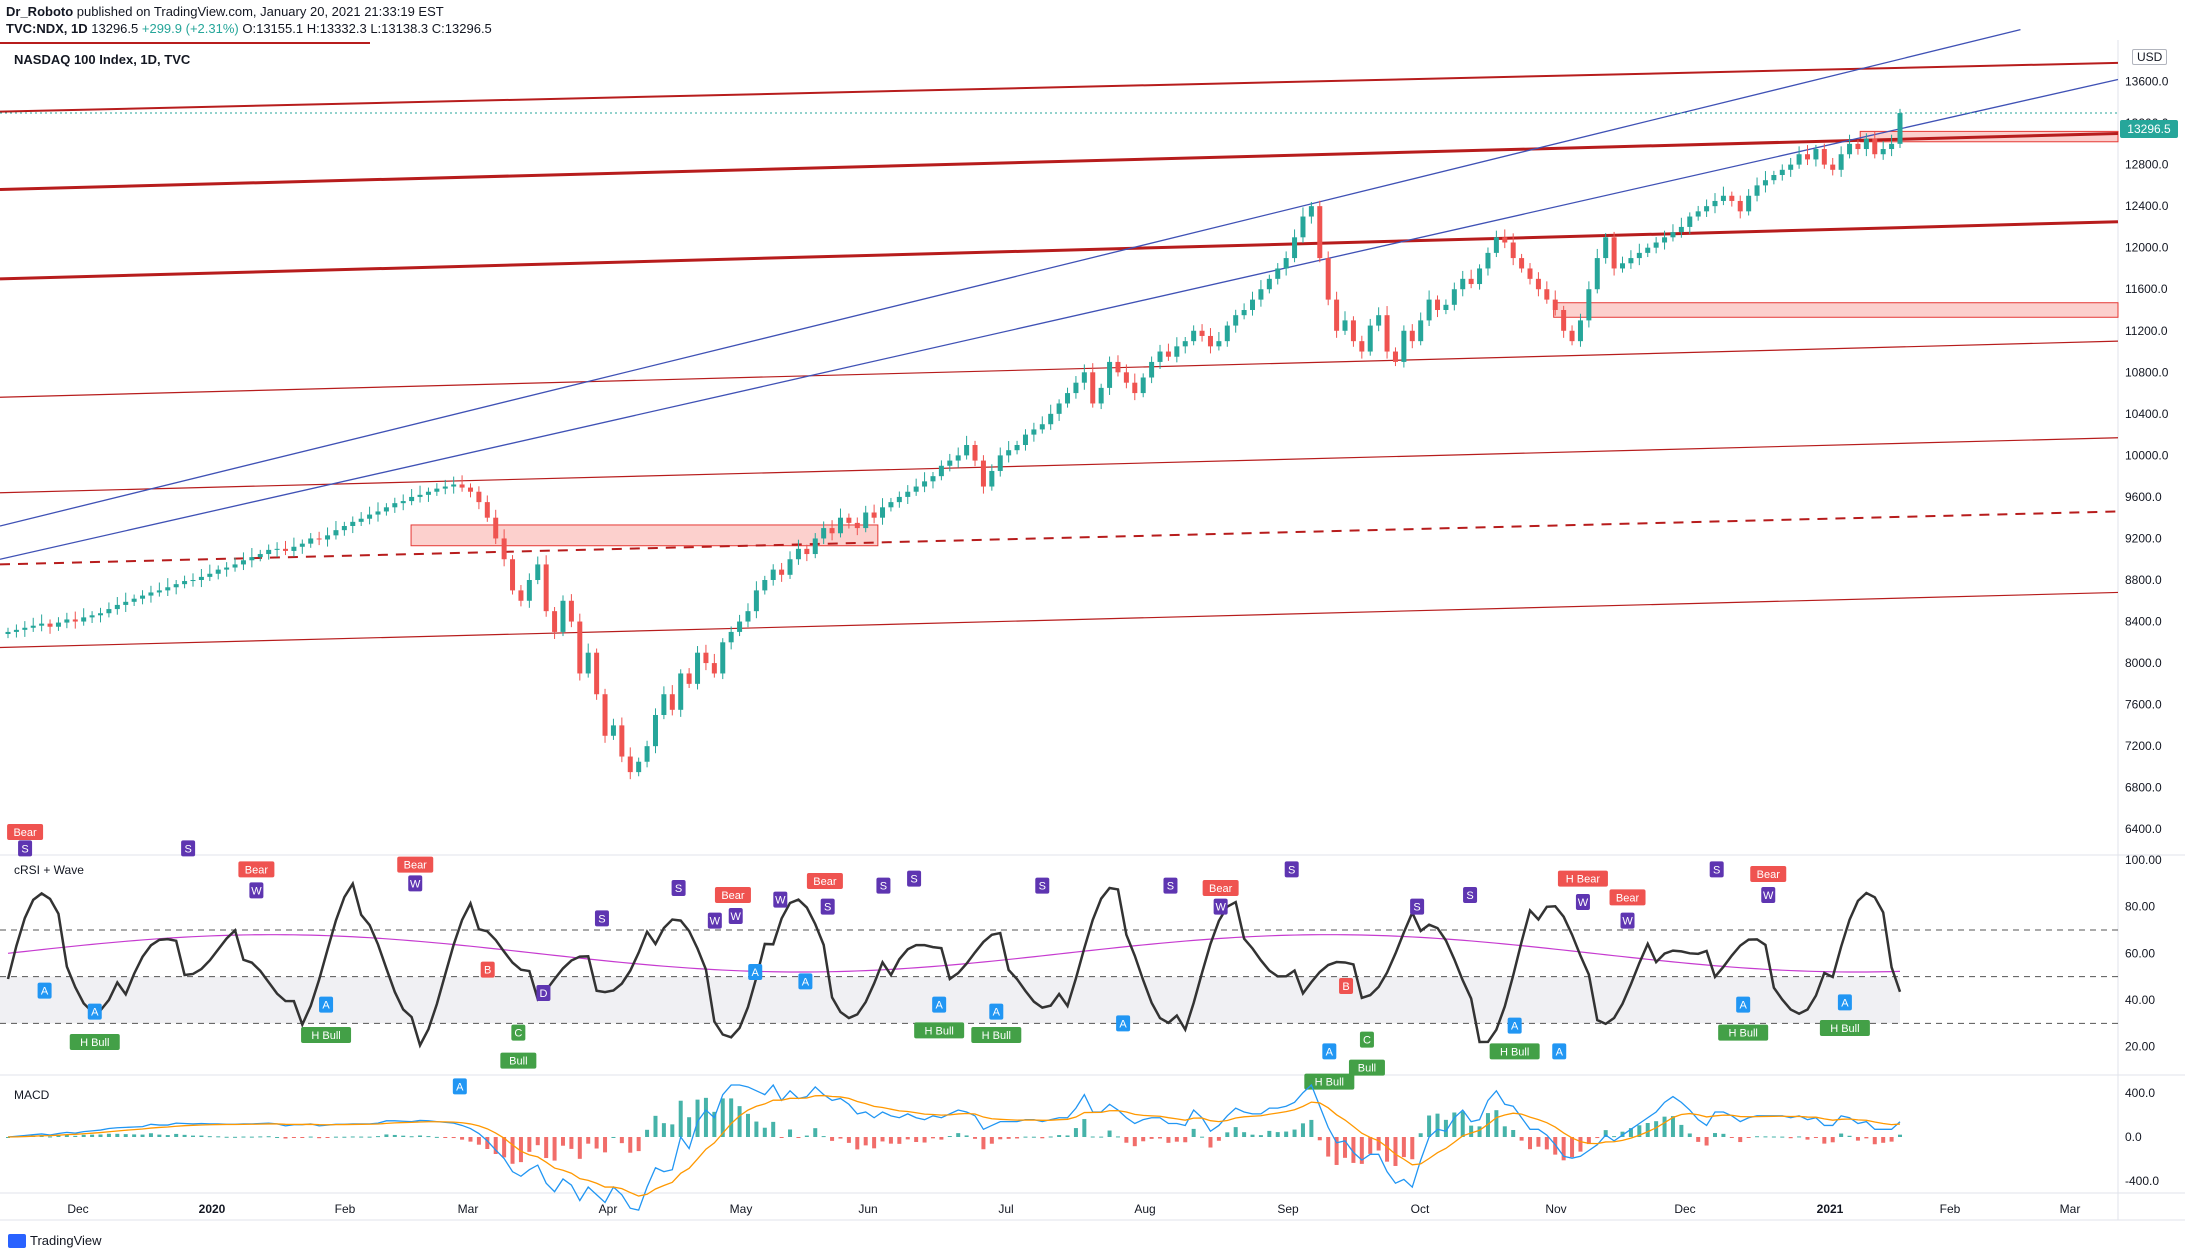 The width and height of the screenshot is (2185, 1258). Describe the element at coordinates (2143, 663) in the screenshot. I see `price-tick-label: 8000.0` at that location.